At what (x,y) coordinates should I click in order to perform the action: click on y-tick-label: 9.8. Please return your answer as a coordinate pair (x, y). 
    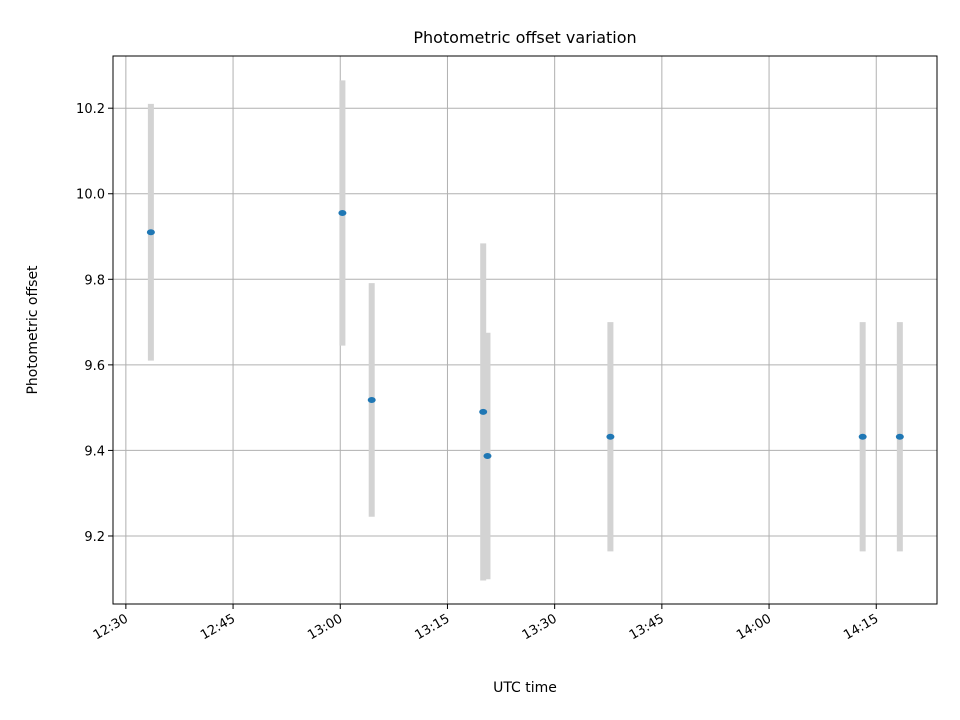
    Looking at the image, I should click on (94, 280).